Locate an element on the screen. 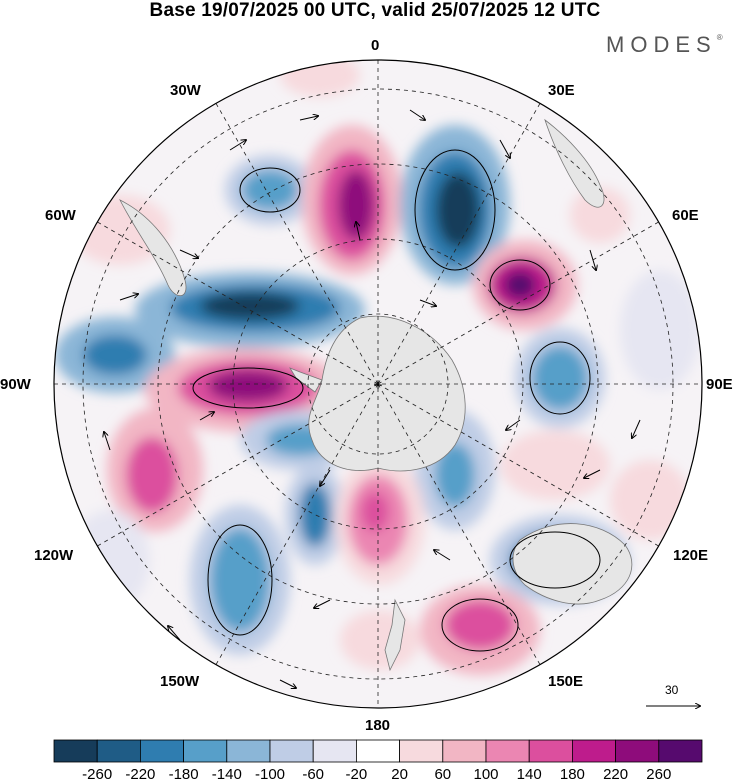  lon-label-0: 0 is located at coordinates (375, 45).